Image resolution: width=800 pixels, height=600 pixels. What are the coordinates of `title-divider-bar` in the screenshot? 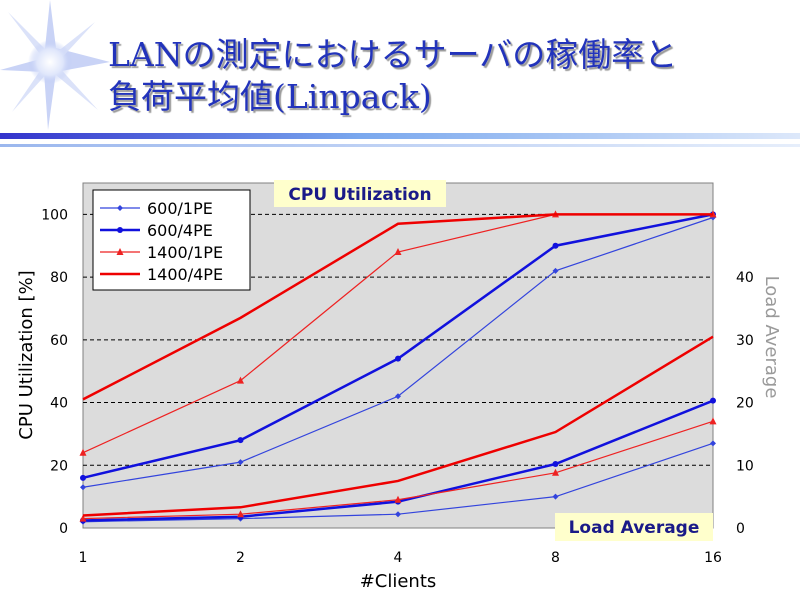 It's located at (400, 136).